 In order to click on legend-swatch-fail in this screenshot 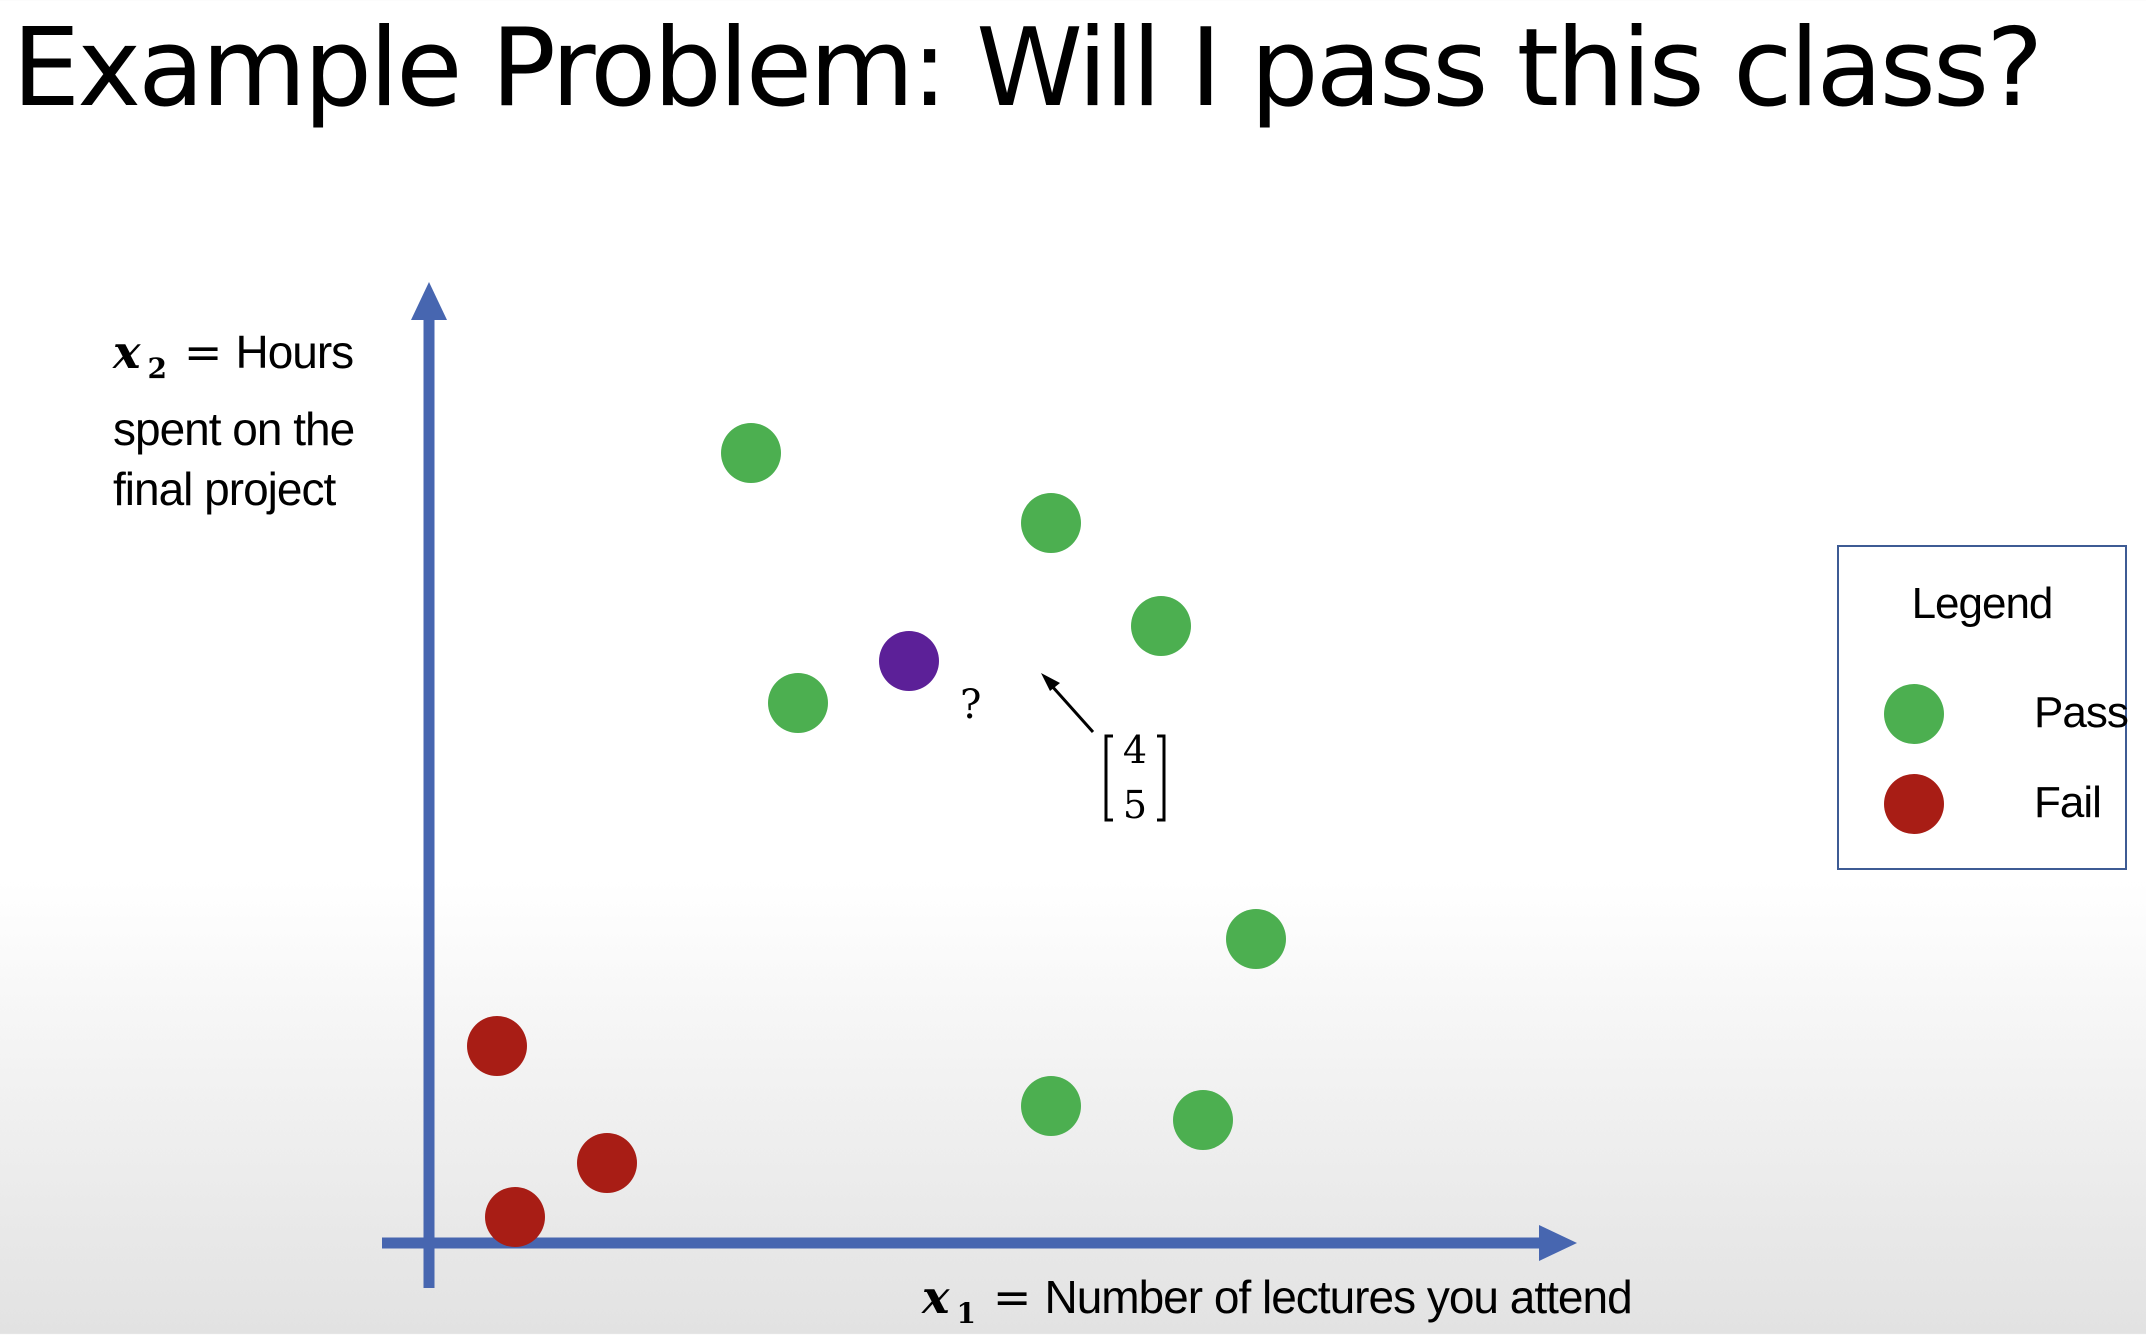, I will do `click(1914, 804)`.